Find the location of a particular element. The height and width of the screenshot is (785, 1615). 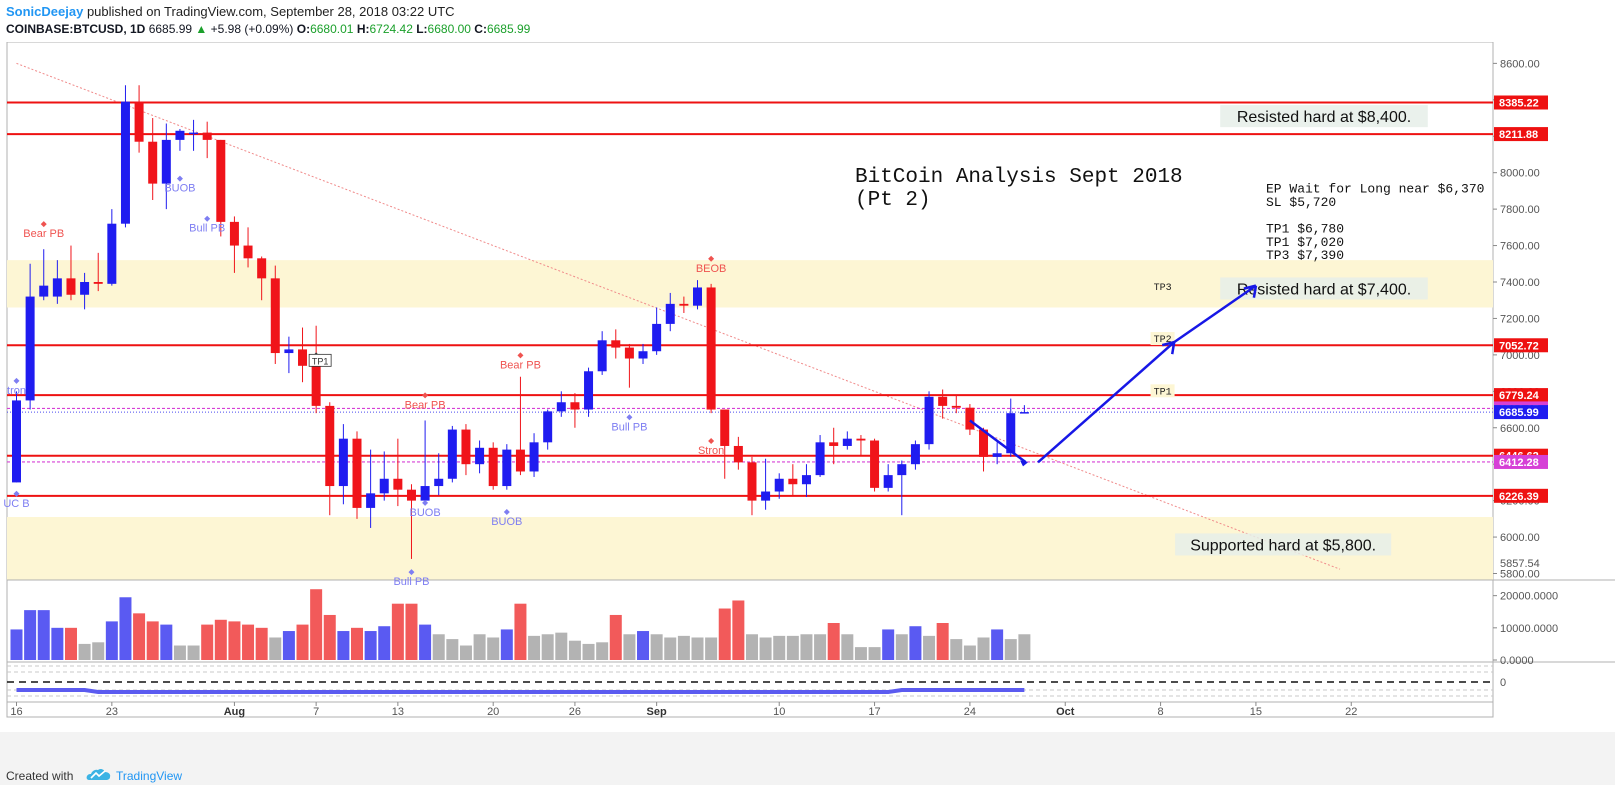

tp-tag-label: TP3 is located at coordinates (1163, 288).